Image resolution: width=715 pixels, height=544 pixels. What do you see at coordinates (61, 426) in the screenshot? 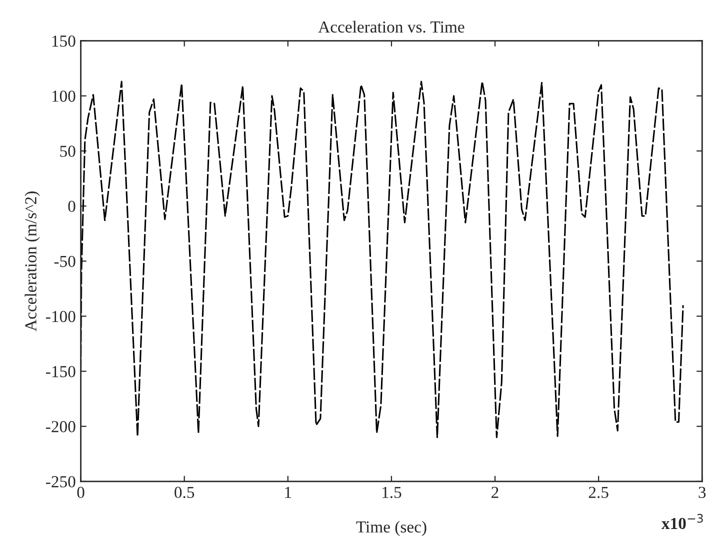
I see `y-tick-label: -200` at bounding box center [61, 426].